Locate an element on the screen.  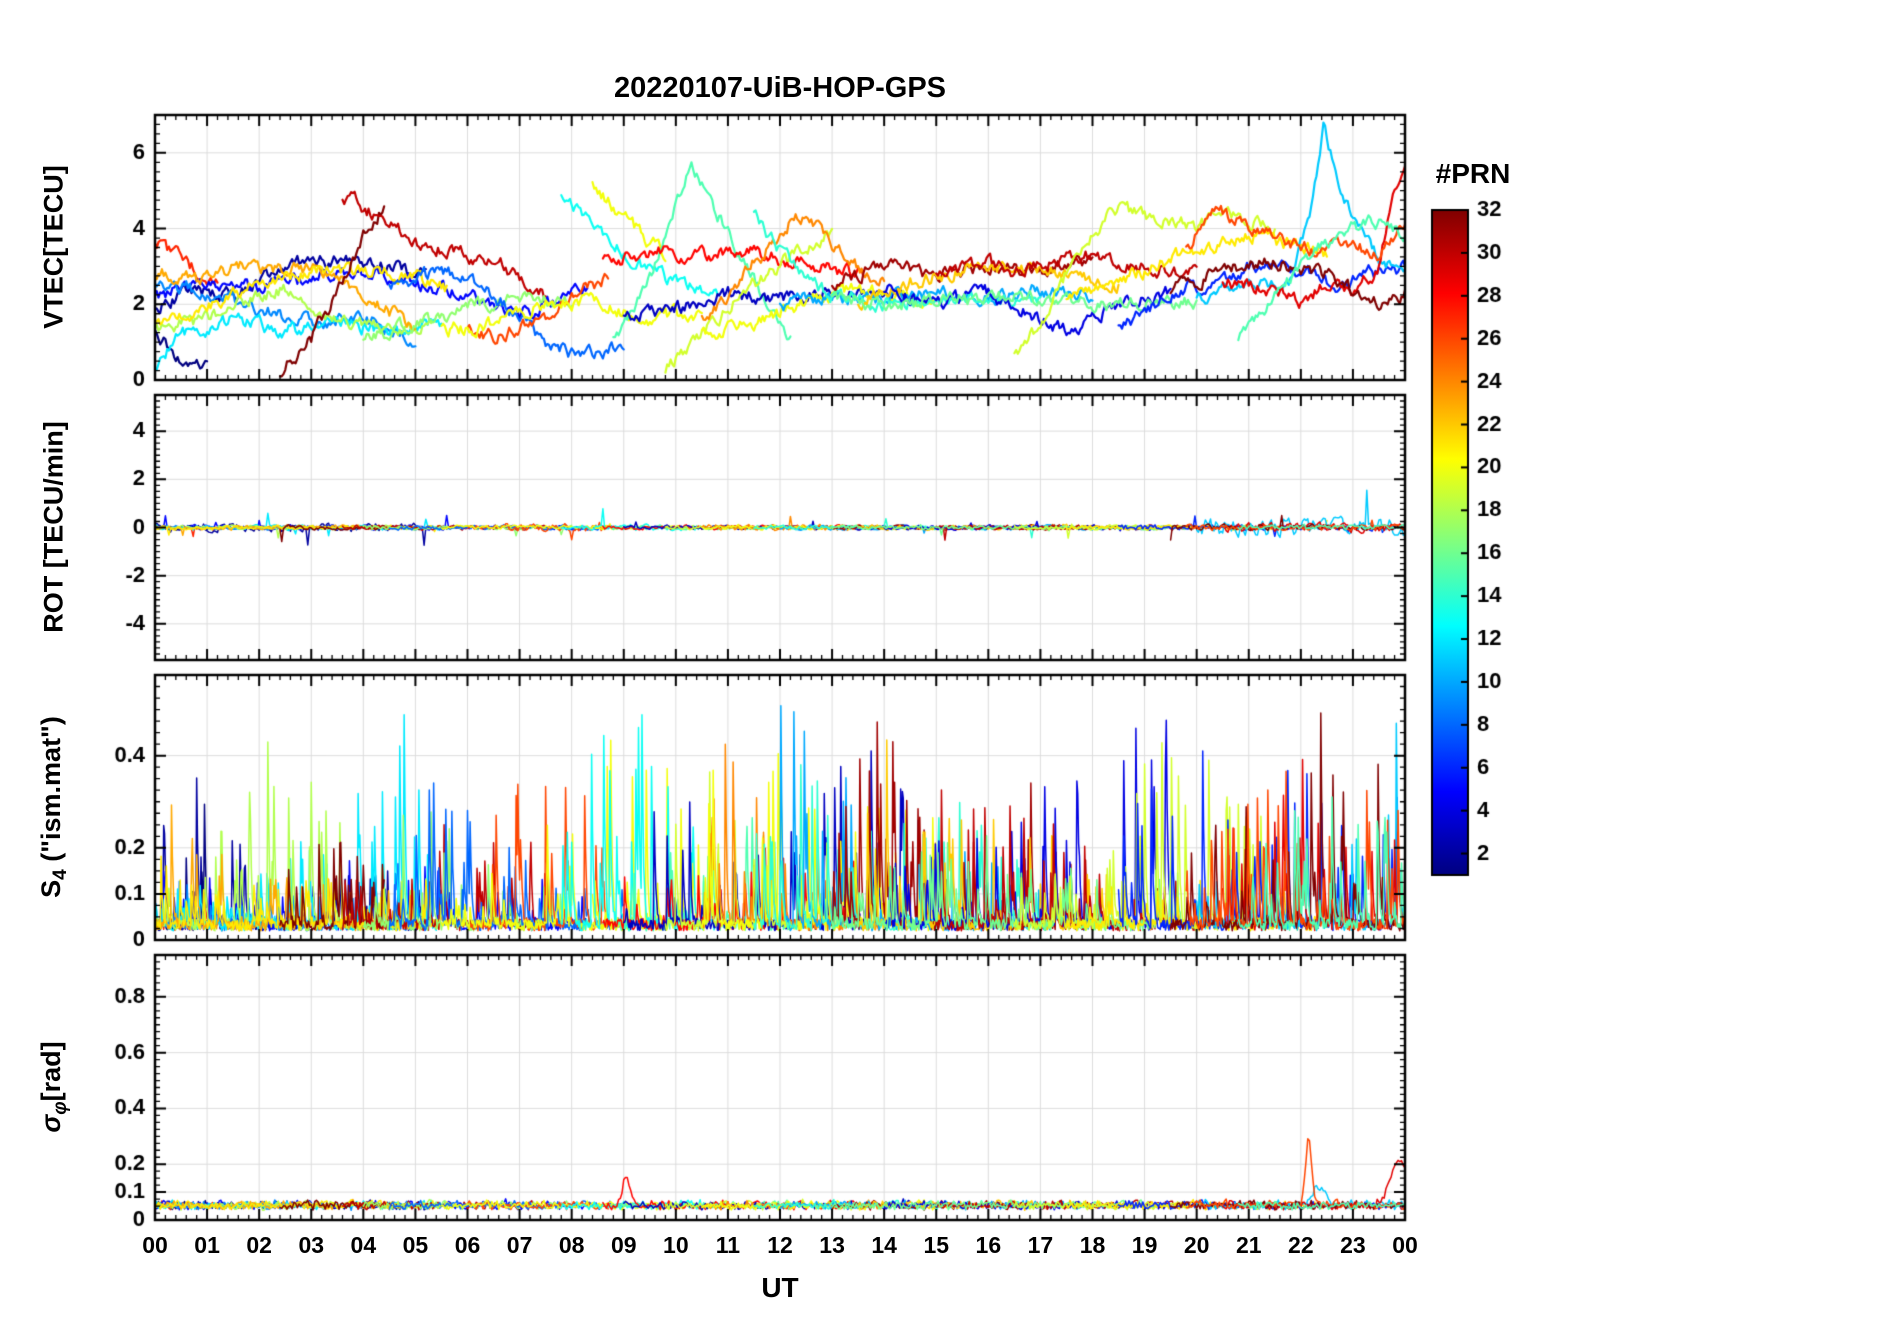
x-tick-label: 01 is located at coordinates (207, 1245).